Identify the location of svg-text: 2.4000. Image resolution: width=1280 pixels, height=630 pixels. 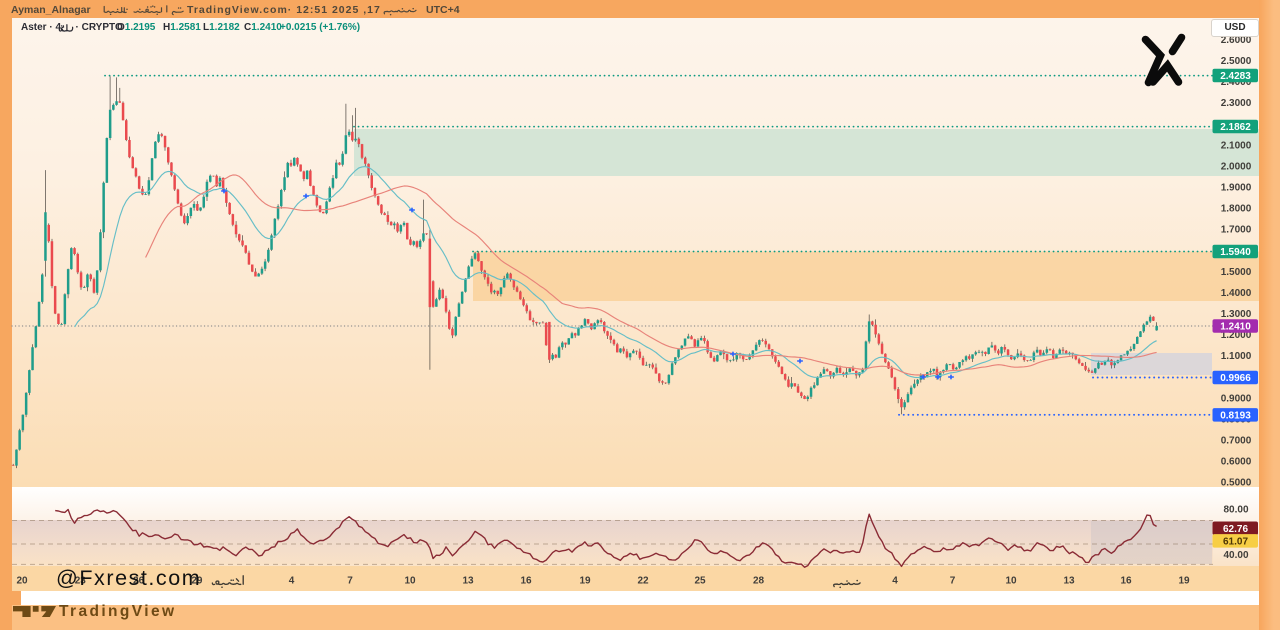
(1236, 82).